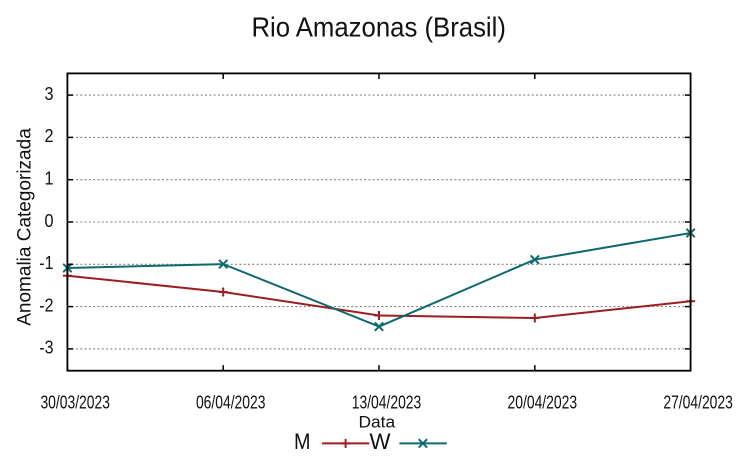 This screenshot has width=753, height=459. Describe the element at coordinates (75, 403) in the screenshot. I see `svg-text: 30/03/2023` at that location.